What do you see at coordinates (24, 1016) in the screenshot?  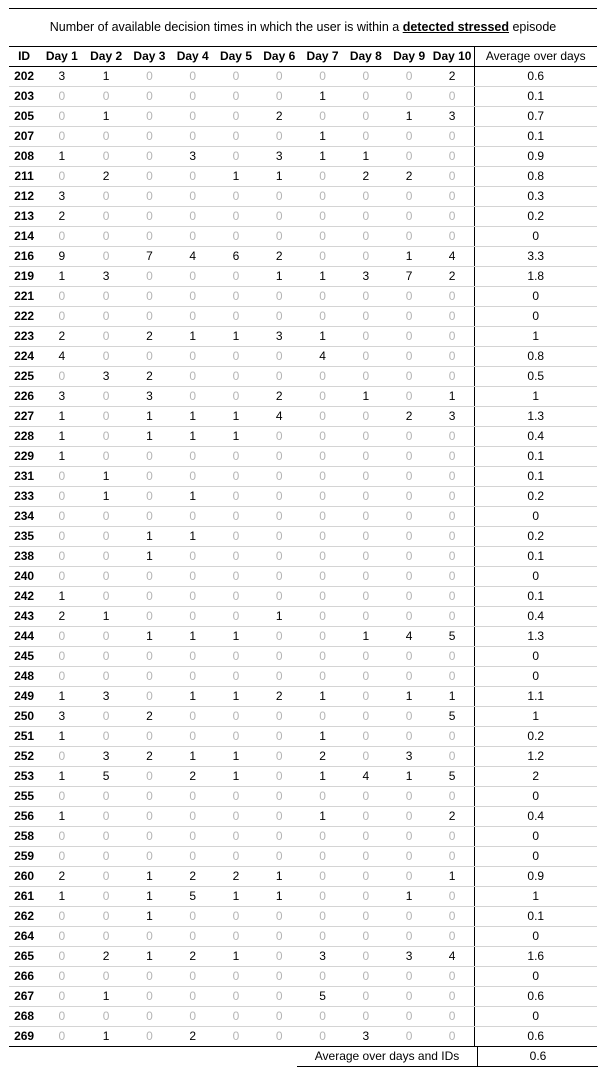 I see `row-id: 268` at bounding box center [24, 1016].